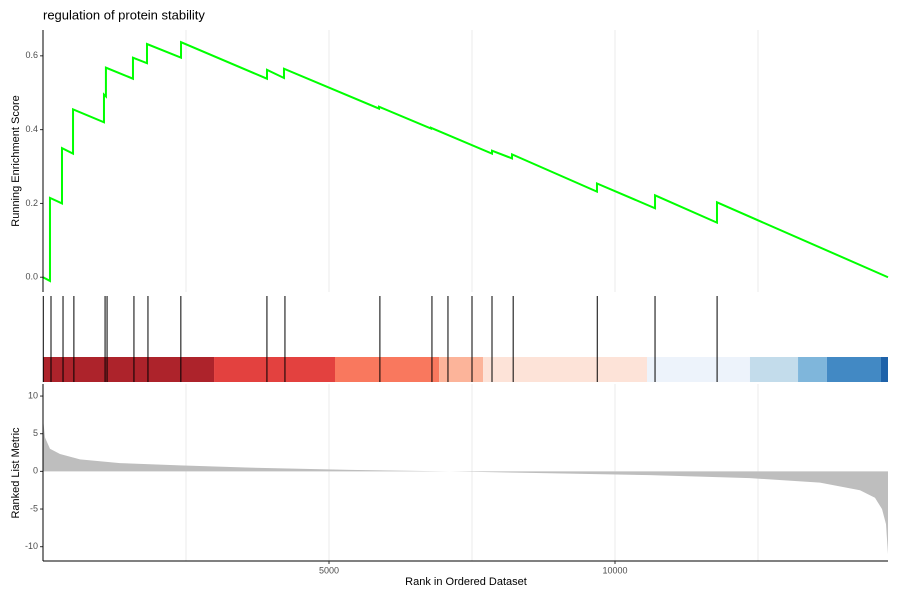  Describe the element at coordinates (31, 55) in the screenshot. I see `y-tick-label: 0.6` at that location.